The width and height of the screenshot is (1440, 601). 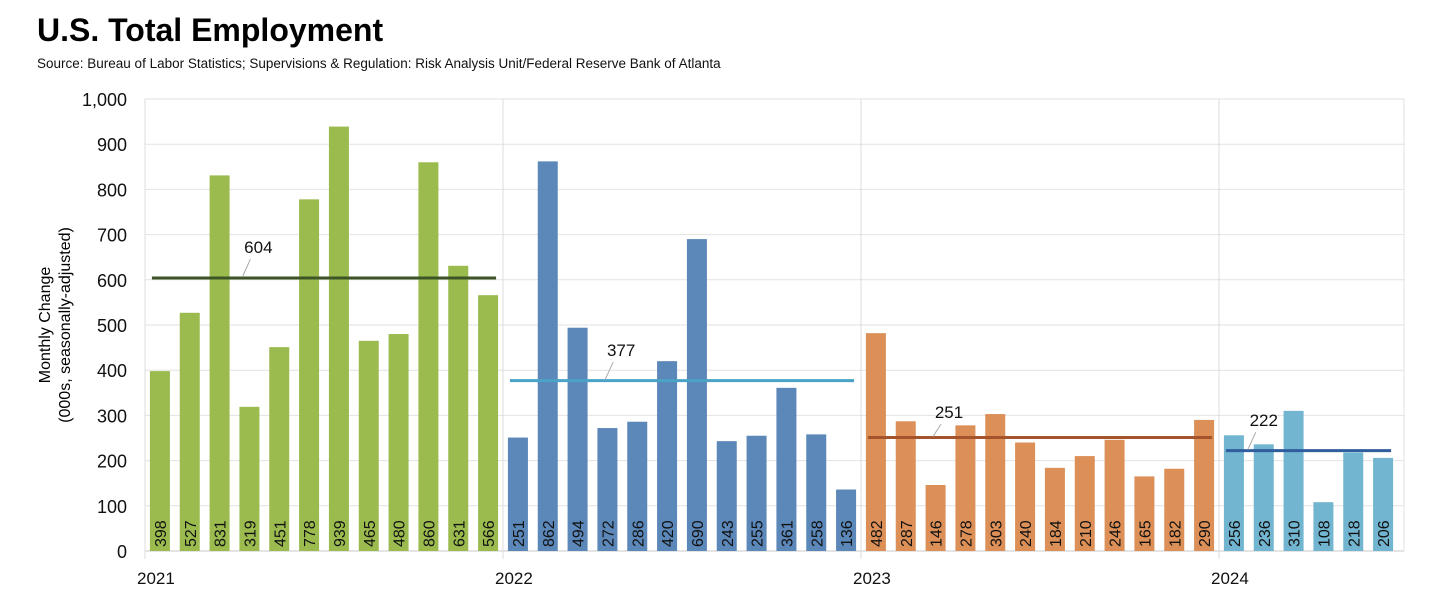 What do you see at coordinates (1354, 533) in the screenshot?
I see `bar-value-label: 218` at bounding box center [1354, 533].